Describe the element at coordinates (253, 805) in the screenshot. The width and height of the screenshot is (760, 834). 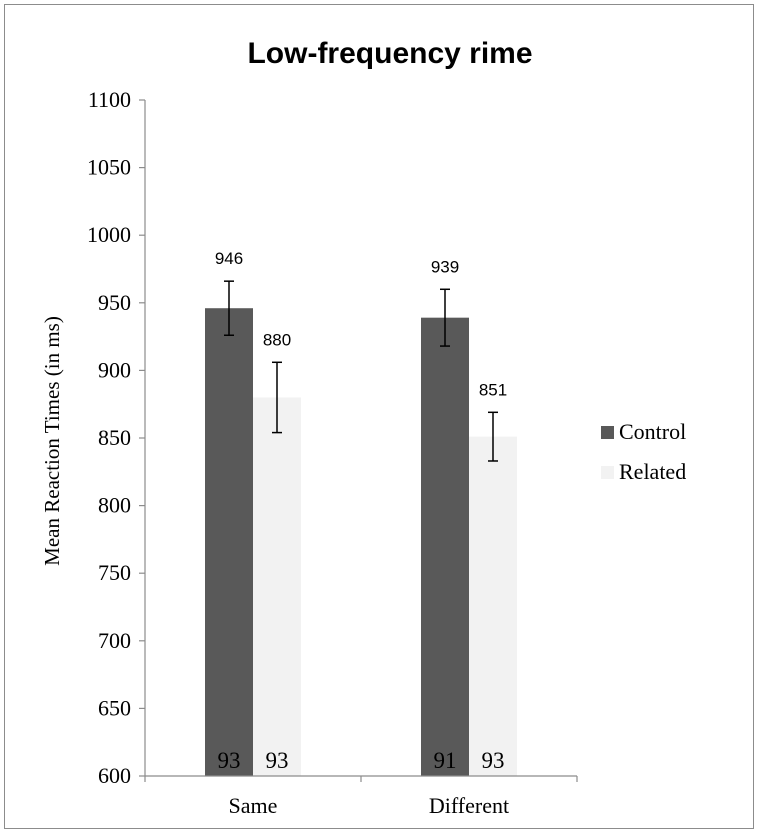
I see `x-tick-label-same: Same` at that location.